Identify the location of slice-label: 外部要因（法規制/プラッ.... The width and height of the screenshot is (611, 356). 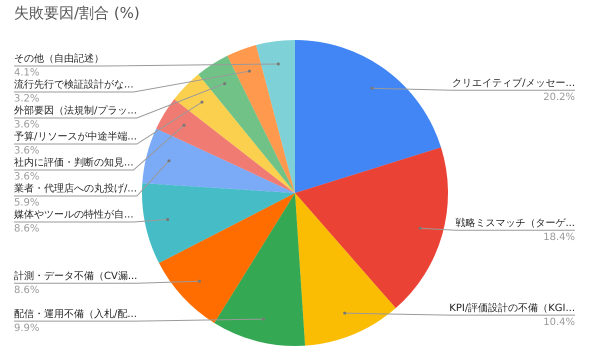
(75, 110).